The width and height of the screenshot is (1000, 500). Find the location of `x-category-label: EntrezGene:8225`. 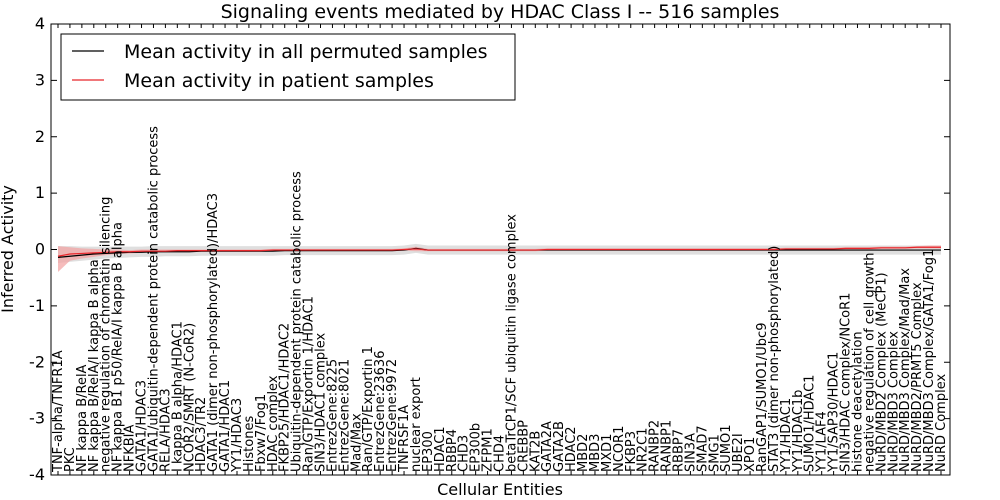

x-category-label: EntrezGene:8225 is located at coordinates (332, 415).